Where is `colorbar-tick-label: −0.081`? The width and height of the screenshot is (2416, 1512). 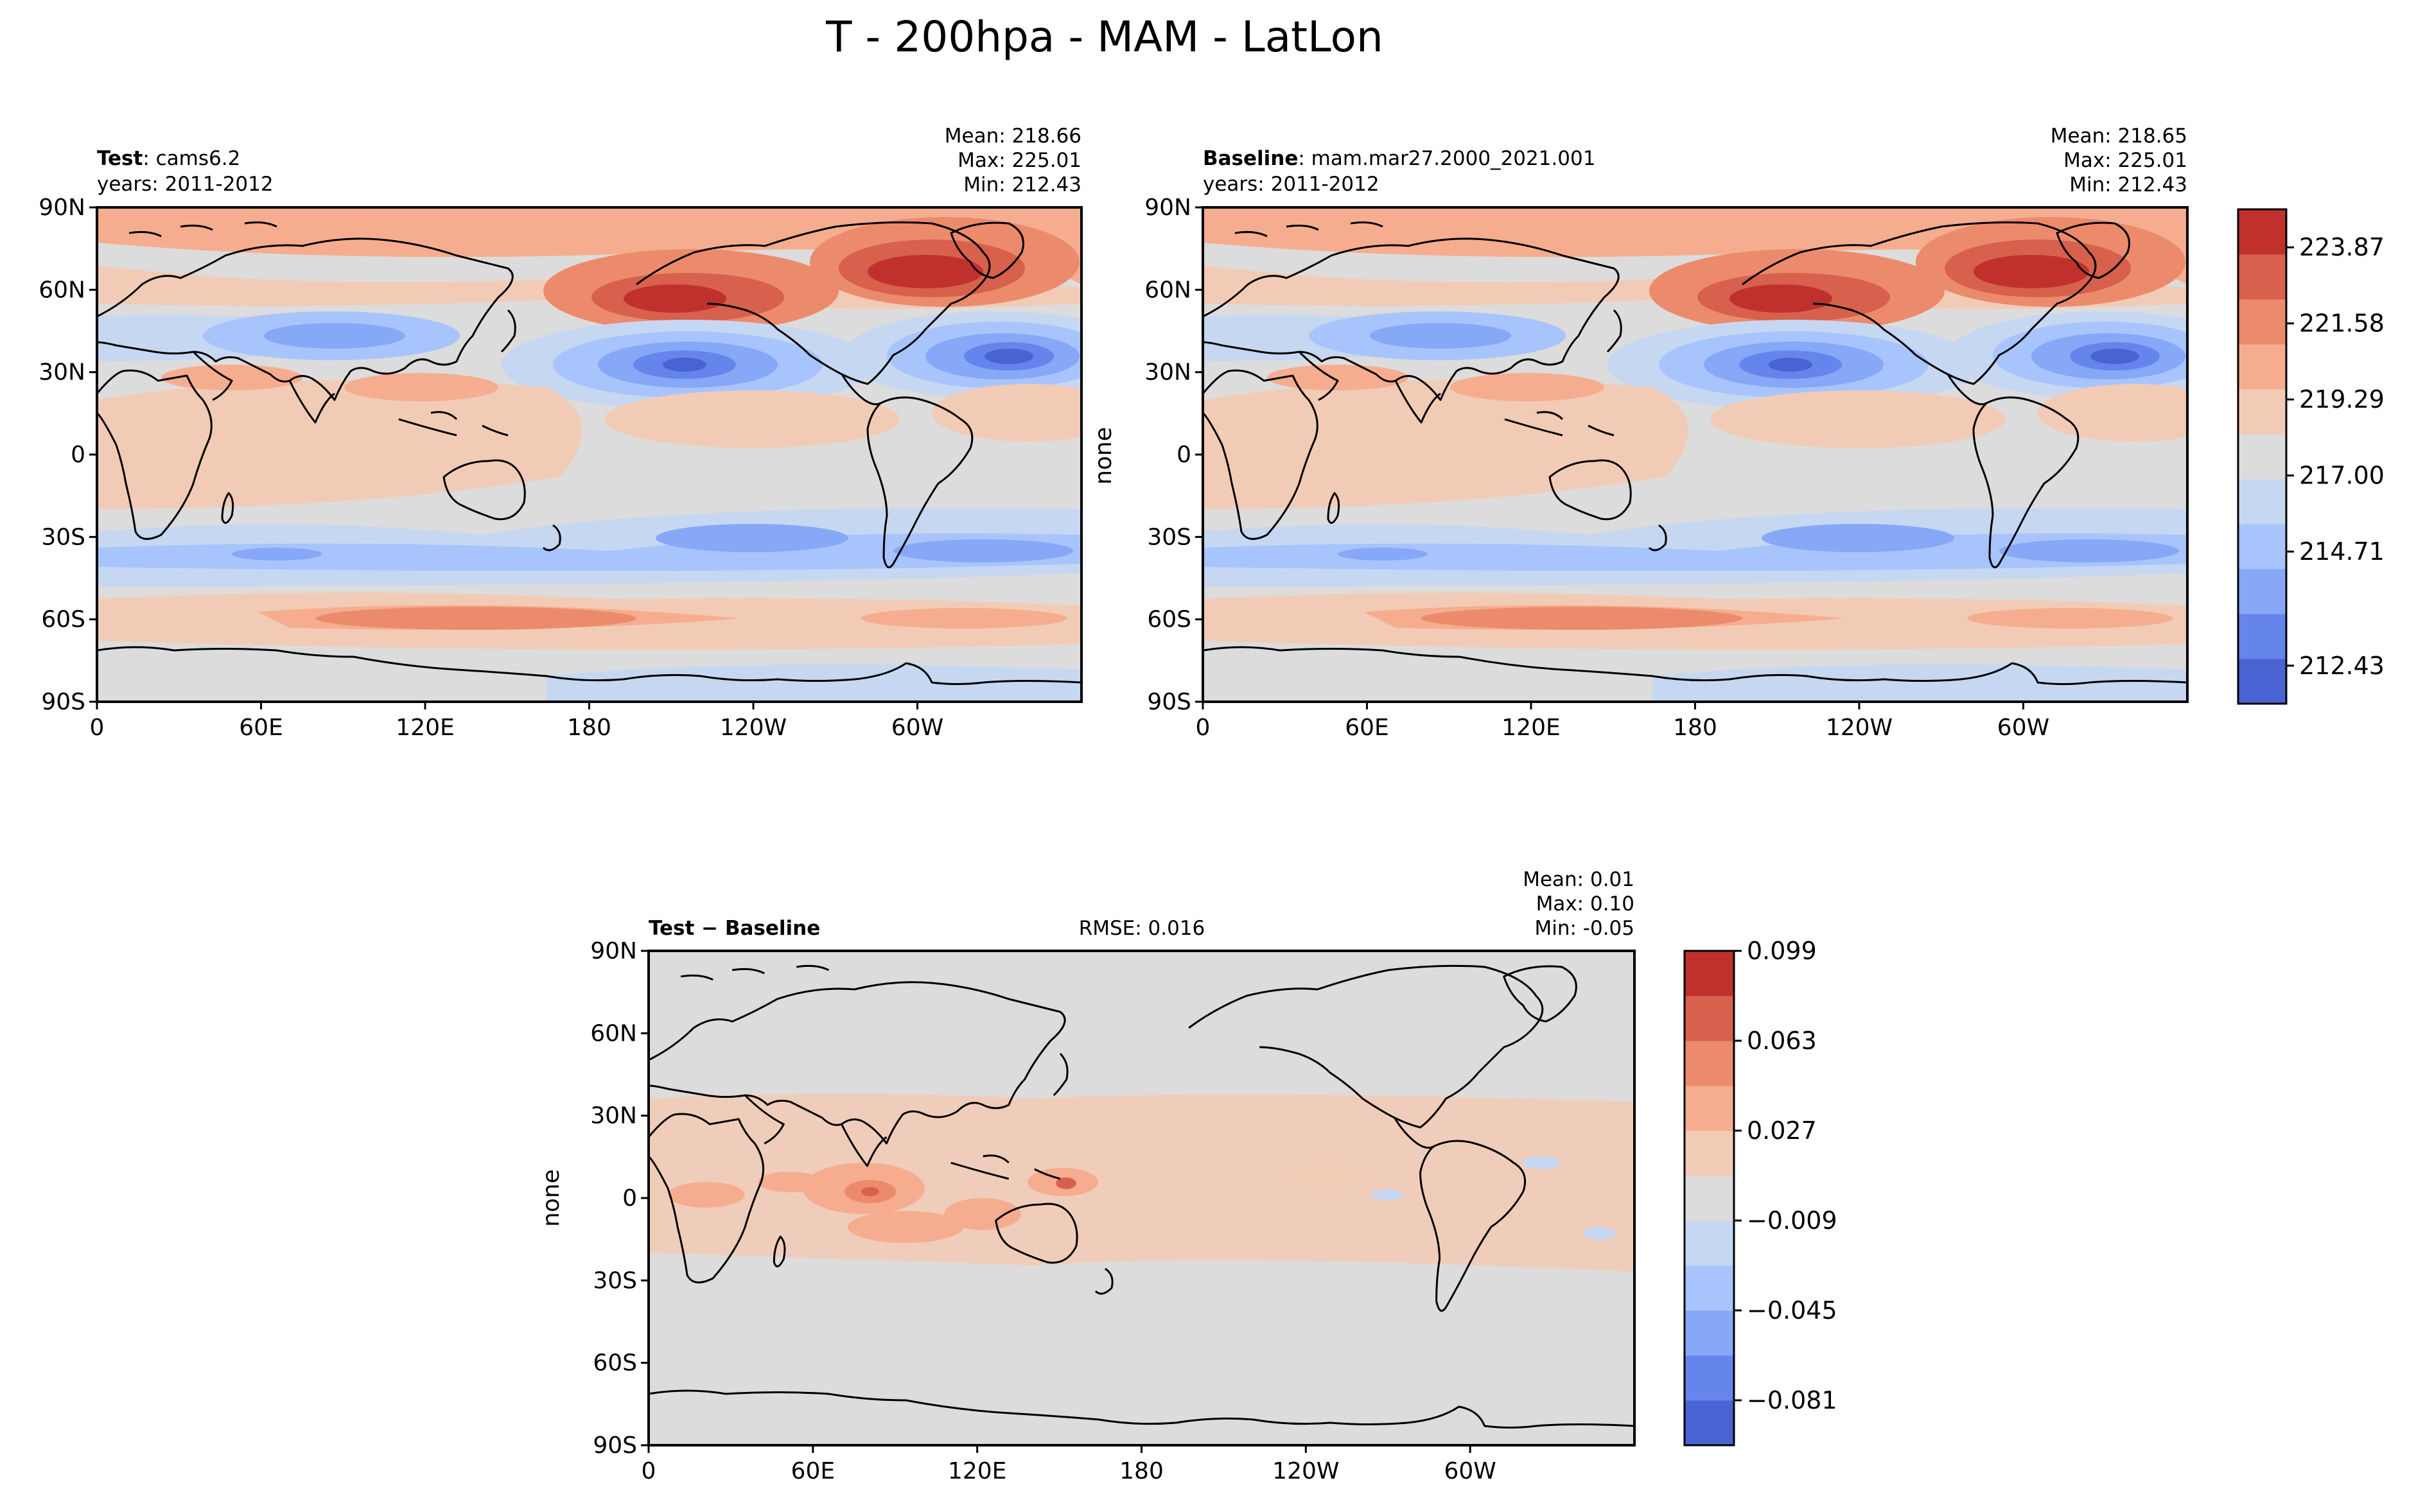
colorbar-tick-label: −0.081 is located at coordinates (1792, 1400).